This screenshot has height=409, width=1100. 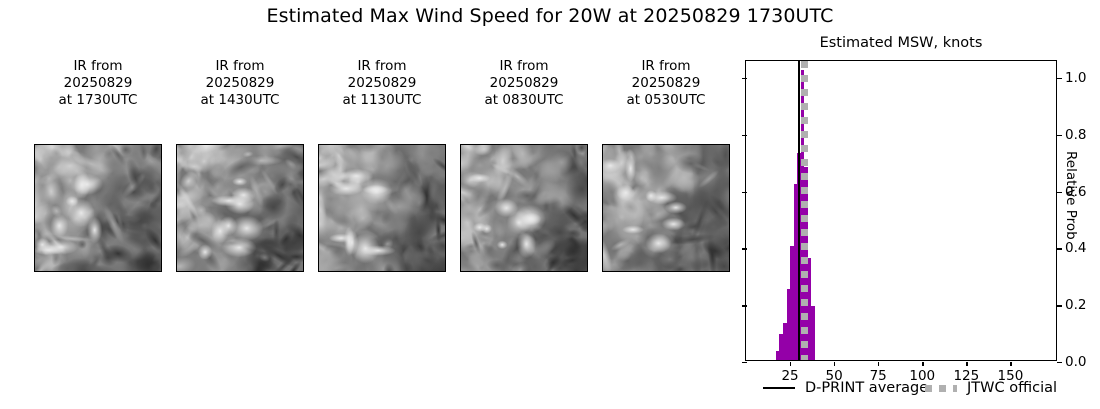 I want to click on ir-panel-caption: IR from 20250829 at 1130UTC, so click(x=382, y=83).